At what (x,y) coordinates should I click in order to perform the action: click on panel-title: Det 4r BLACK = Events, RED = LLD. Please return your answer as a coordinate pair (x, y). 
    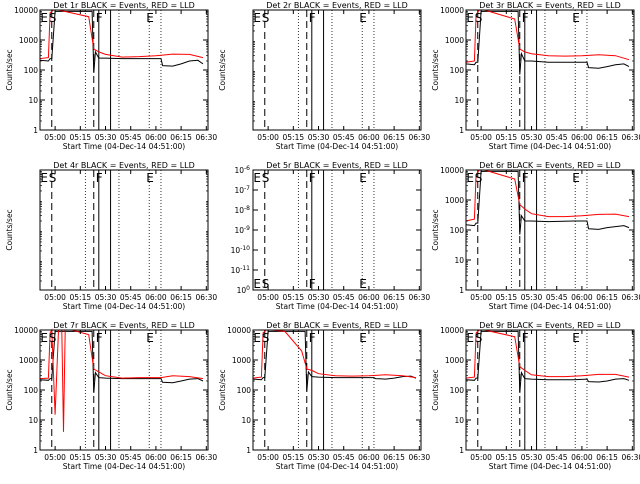
    Looking at the image, I should click on (124, 165).